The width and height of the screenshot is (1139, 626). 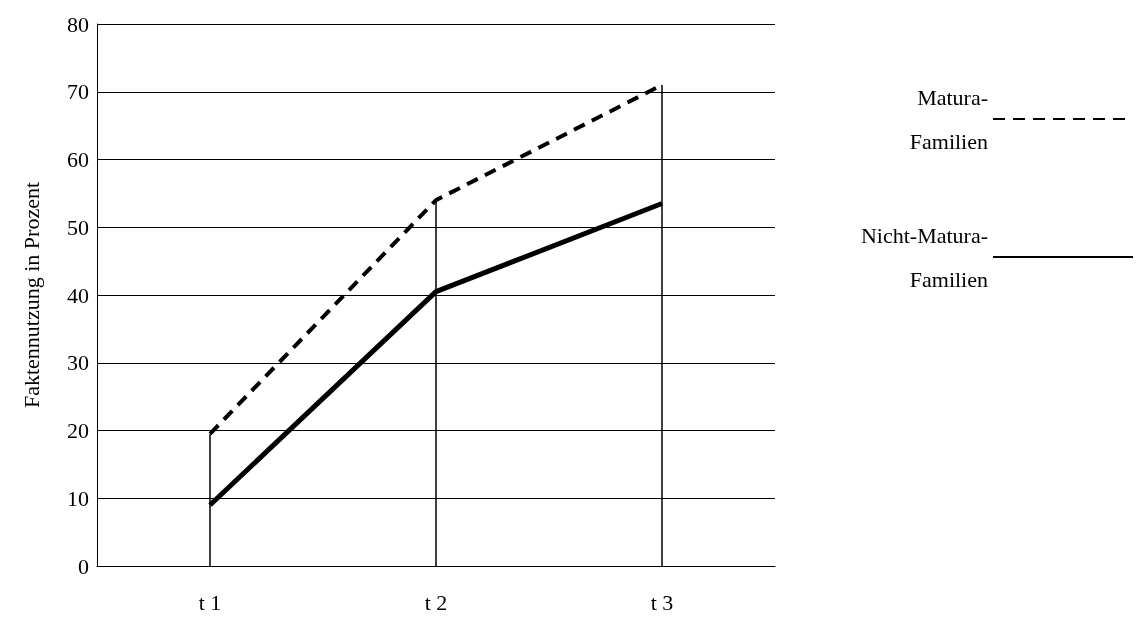 What do you see at coordinates (78, 227) in the screenshot?
I see `y-tick-label: 50` at bounding box center [78, 227].